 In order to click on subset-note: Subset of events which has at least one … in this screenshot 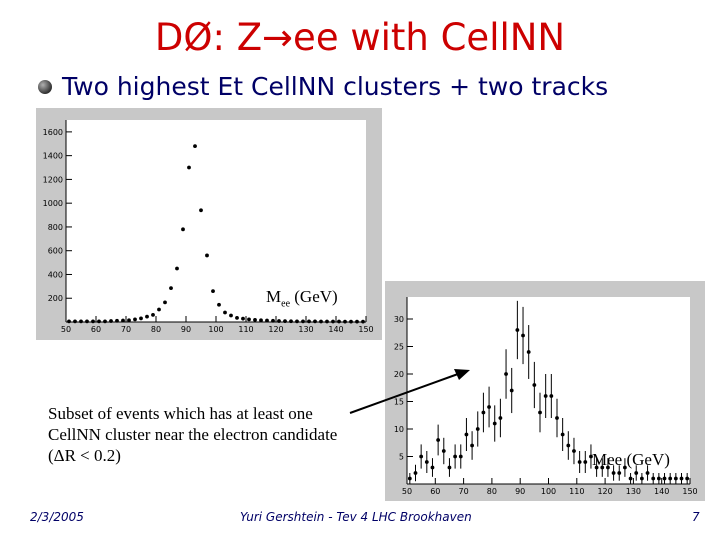, I will do `click(193, 434)`.